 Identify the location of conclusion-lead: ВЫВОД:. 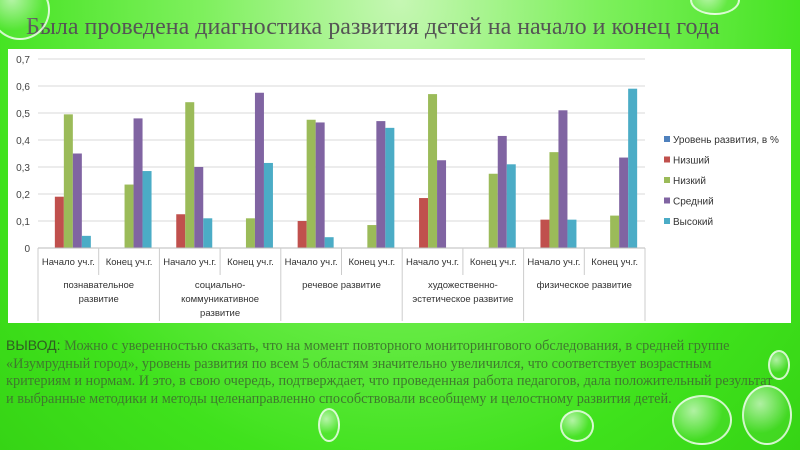
(33, 345).